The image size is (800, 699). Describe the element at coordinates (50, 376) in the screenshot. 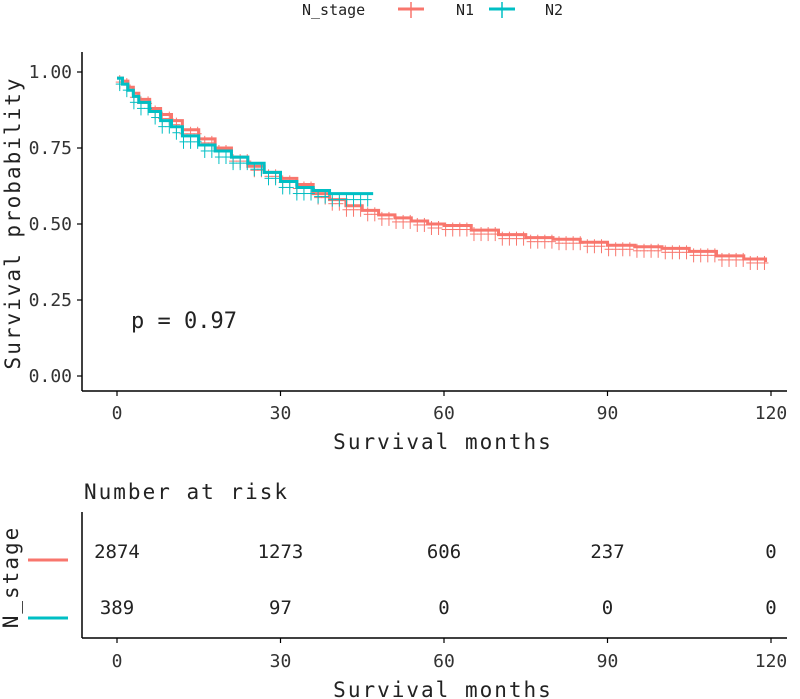

I see `y-tick-label: 0.00` at that location.